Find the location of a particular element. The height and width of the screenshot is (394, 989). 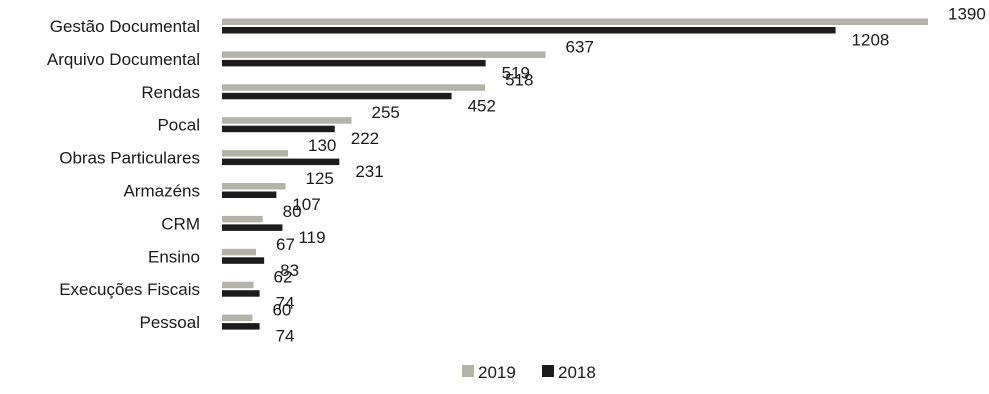

legend: 2019 2018 is located at coordinates (529, 372).